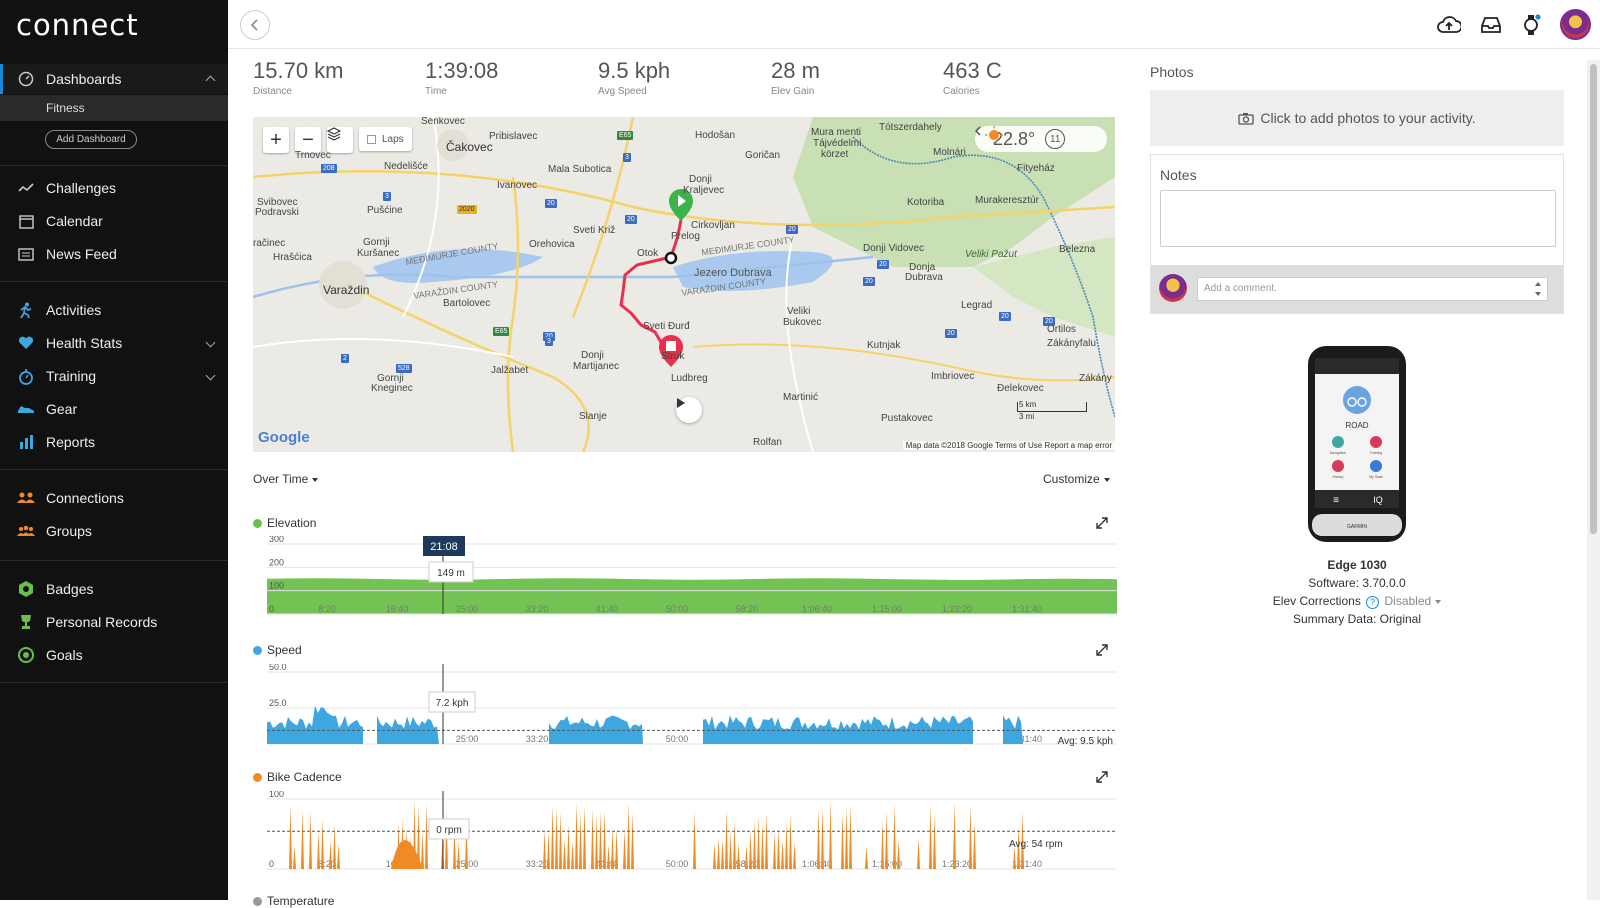 The height and width of the screenshot is (908, 1600). What do you see at coordinates (1027, 416) in the screenshot?
I see `scale-mi: 3 mi` at bounding box center [1027, 416].